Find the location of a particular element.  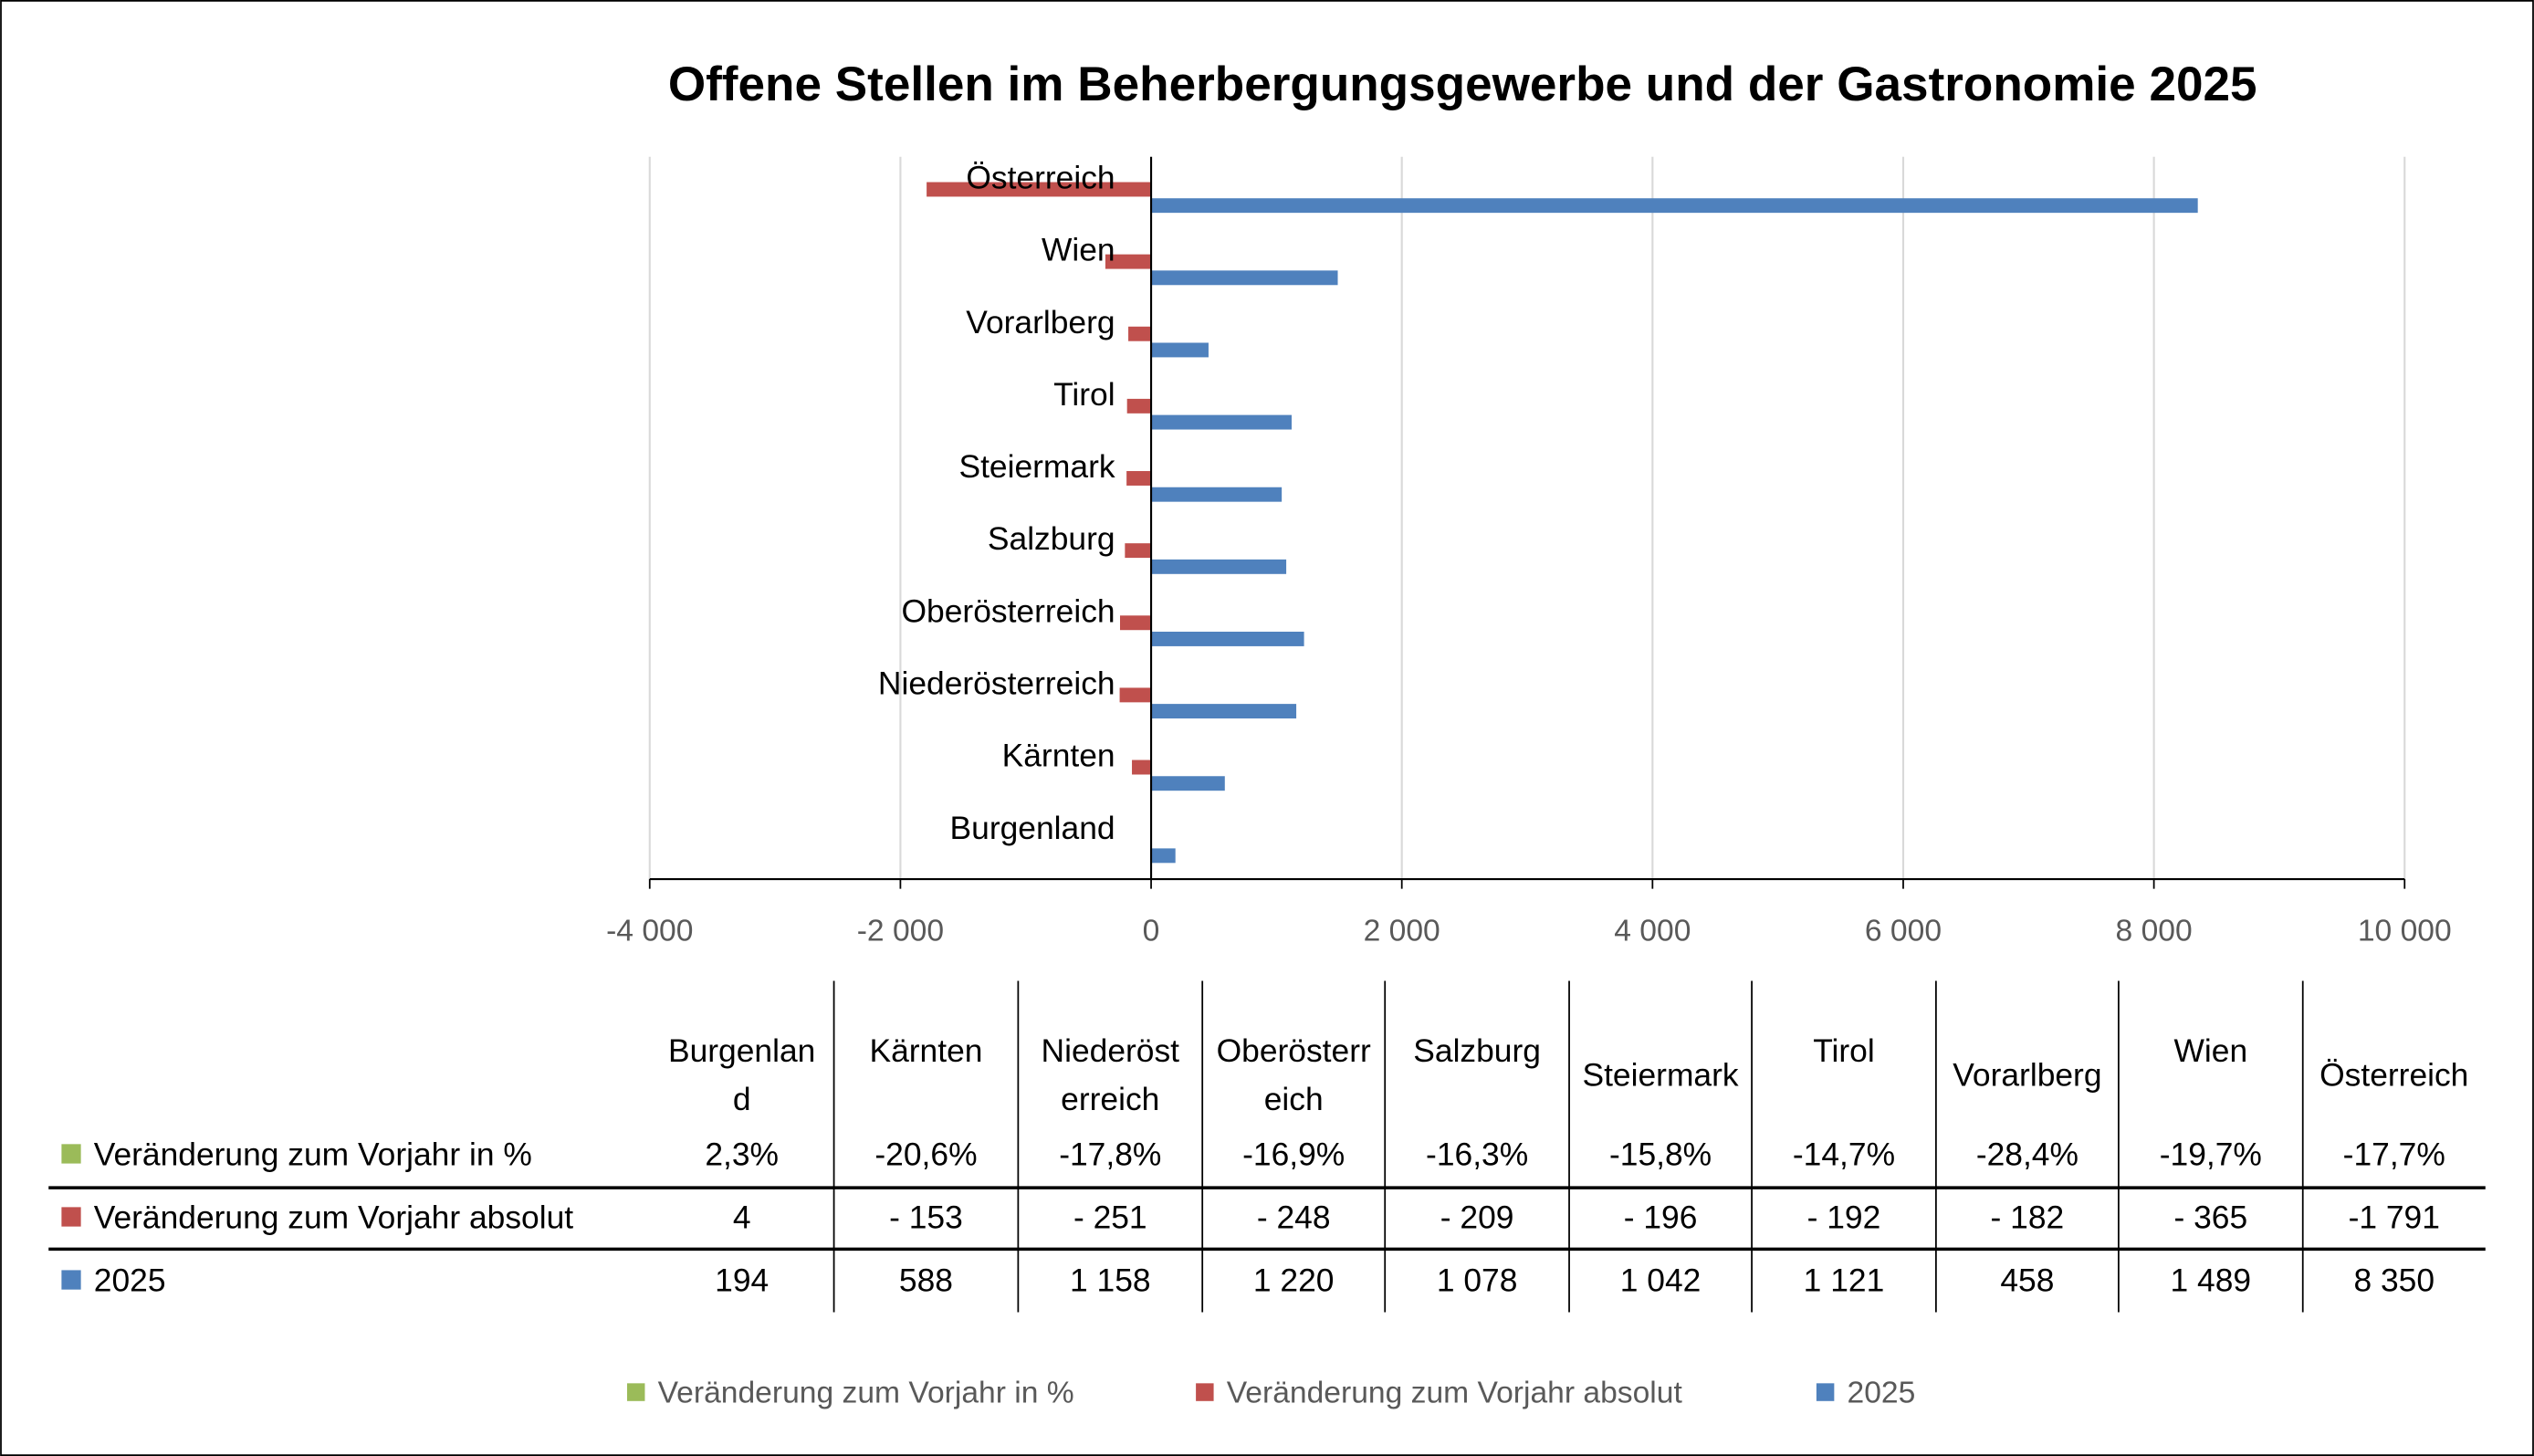

x-tick-label: 6 000 is located at coordinates (1903, 931).